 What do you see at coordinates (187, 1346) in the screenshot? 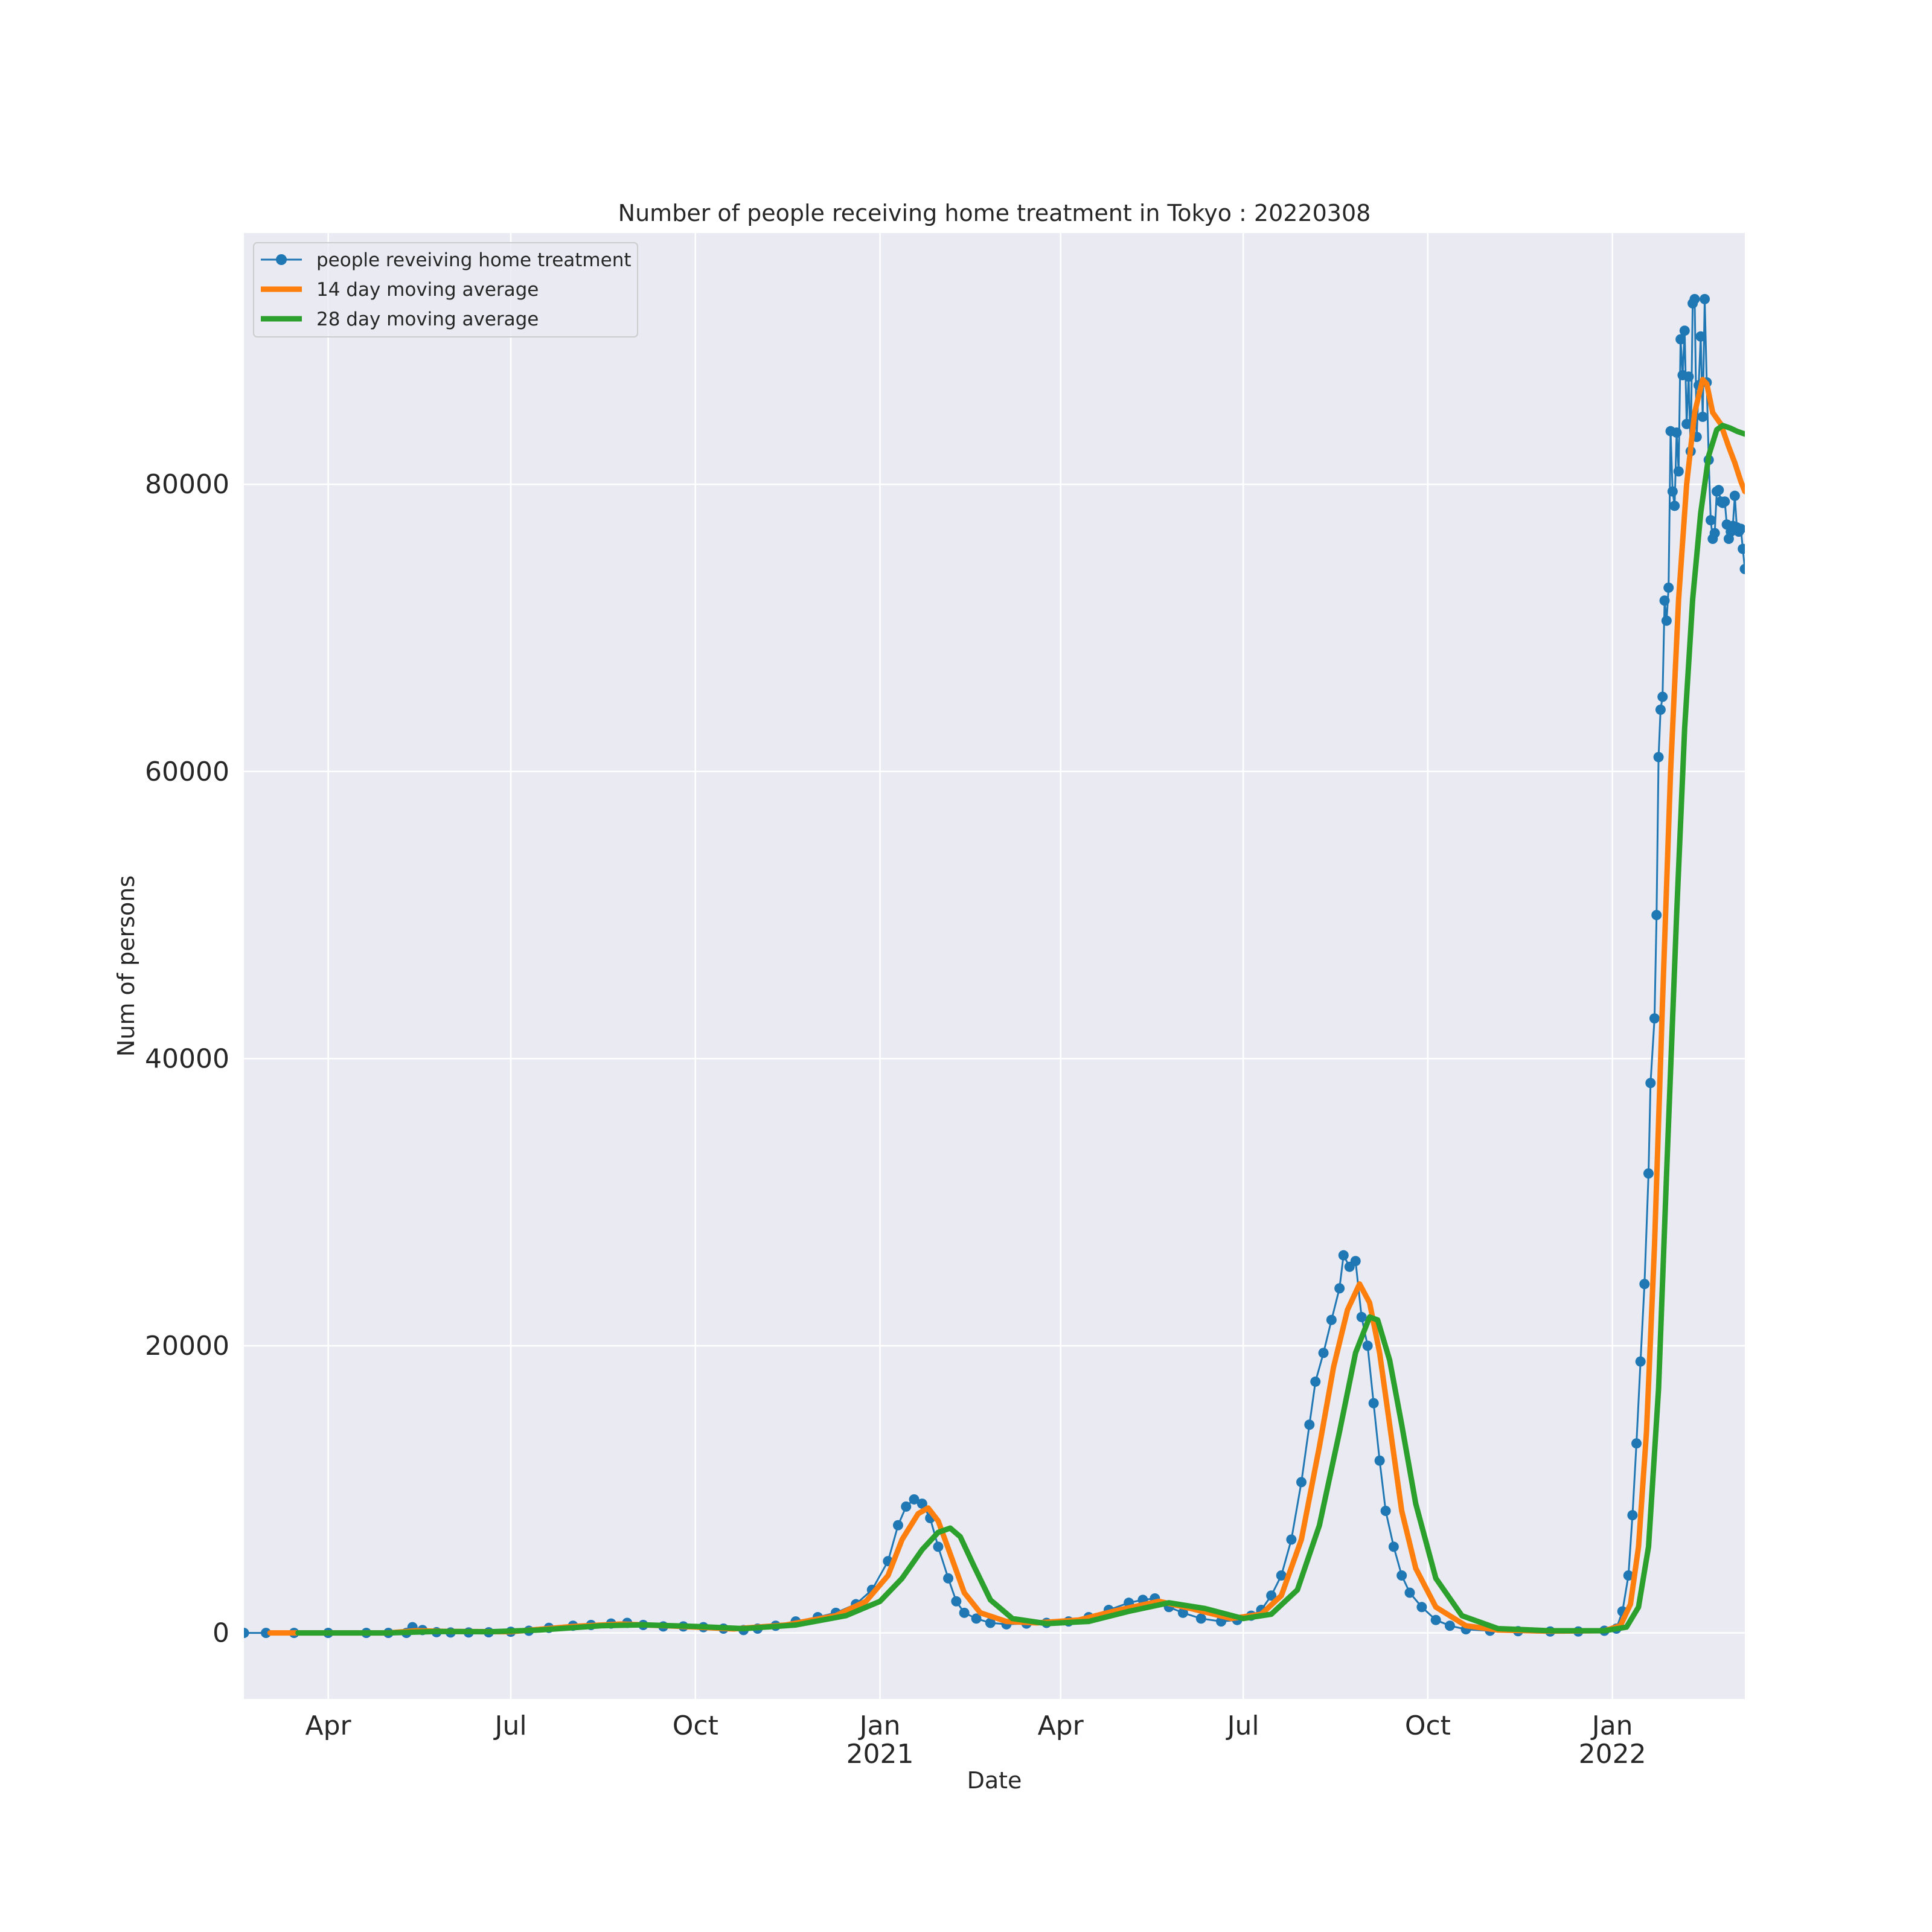
I see `y-tick-label: 20000` at bounding box center [187, 1346].